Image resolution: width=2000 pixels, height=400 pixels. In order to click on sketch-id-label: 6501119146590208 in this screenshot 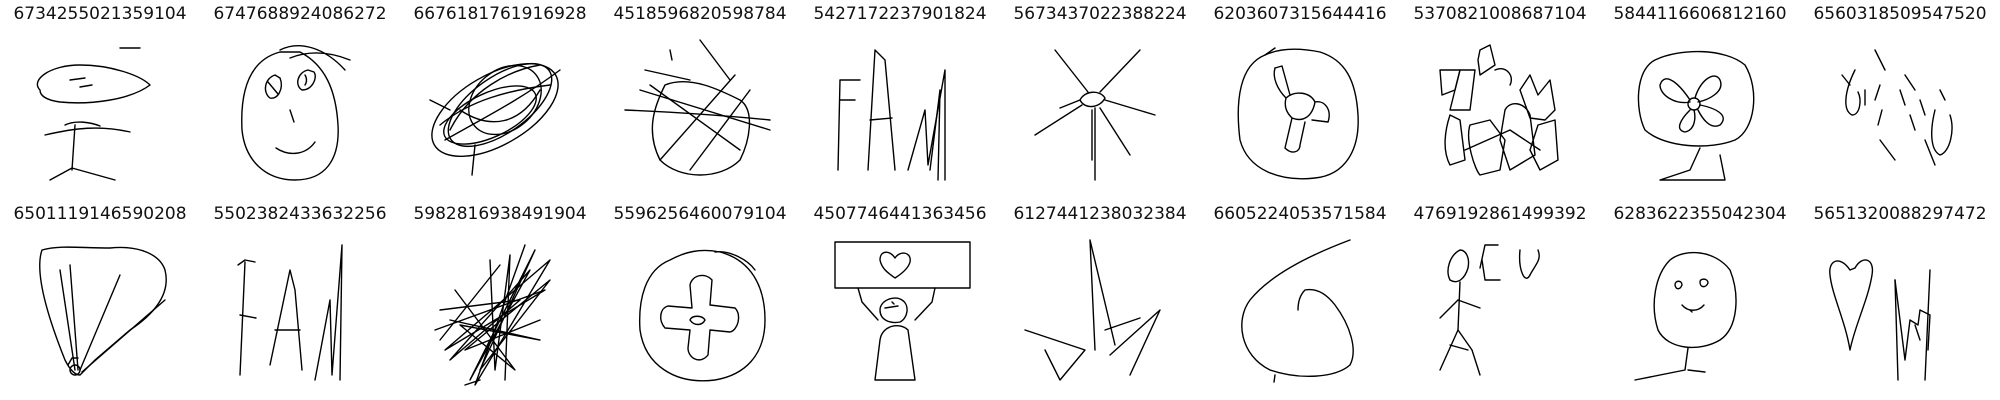, I will do `click(100, 214)`.